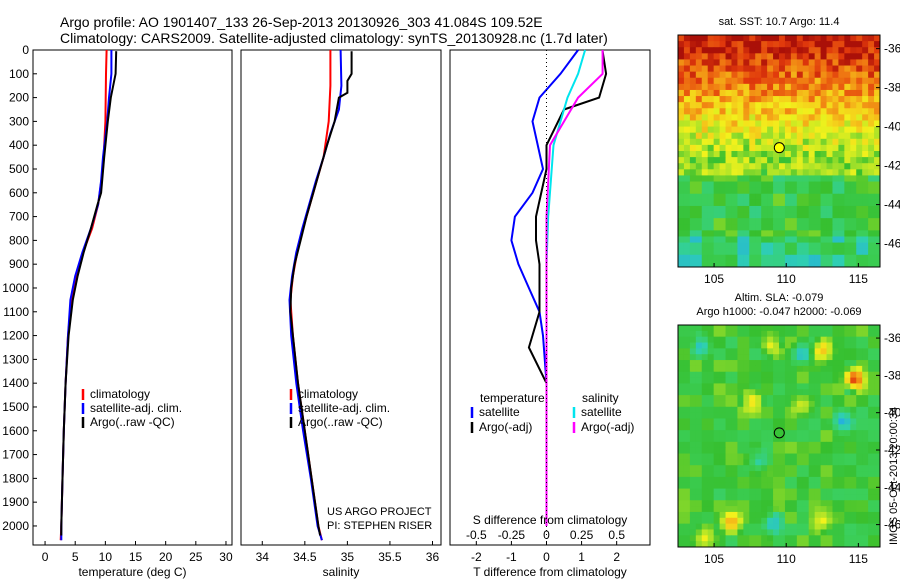 This screenshot has width=900, height=580. Describe the element at coordinates (892, 49) in the screenshot. I see `sst-map-ytick-label: -36` at that location.